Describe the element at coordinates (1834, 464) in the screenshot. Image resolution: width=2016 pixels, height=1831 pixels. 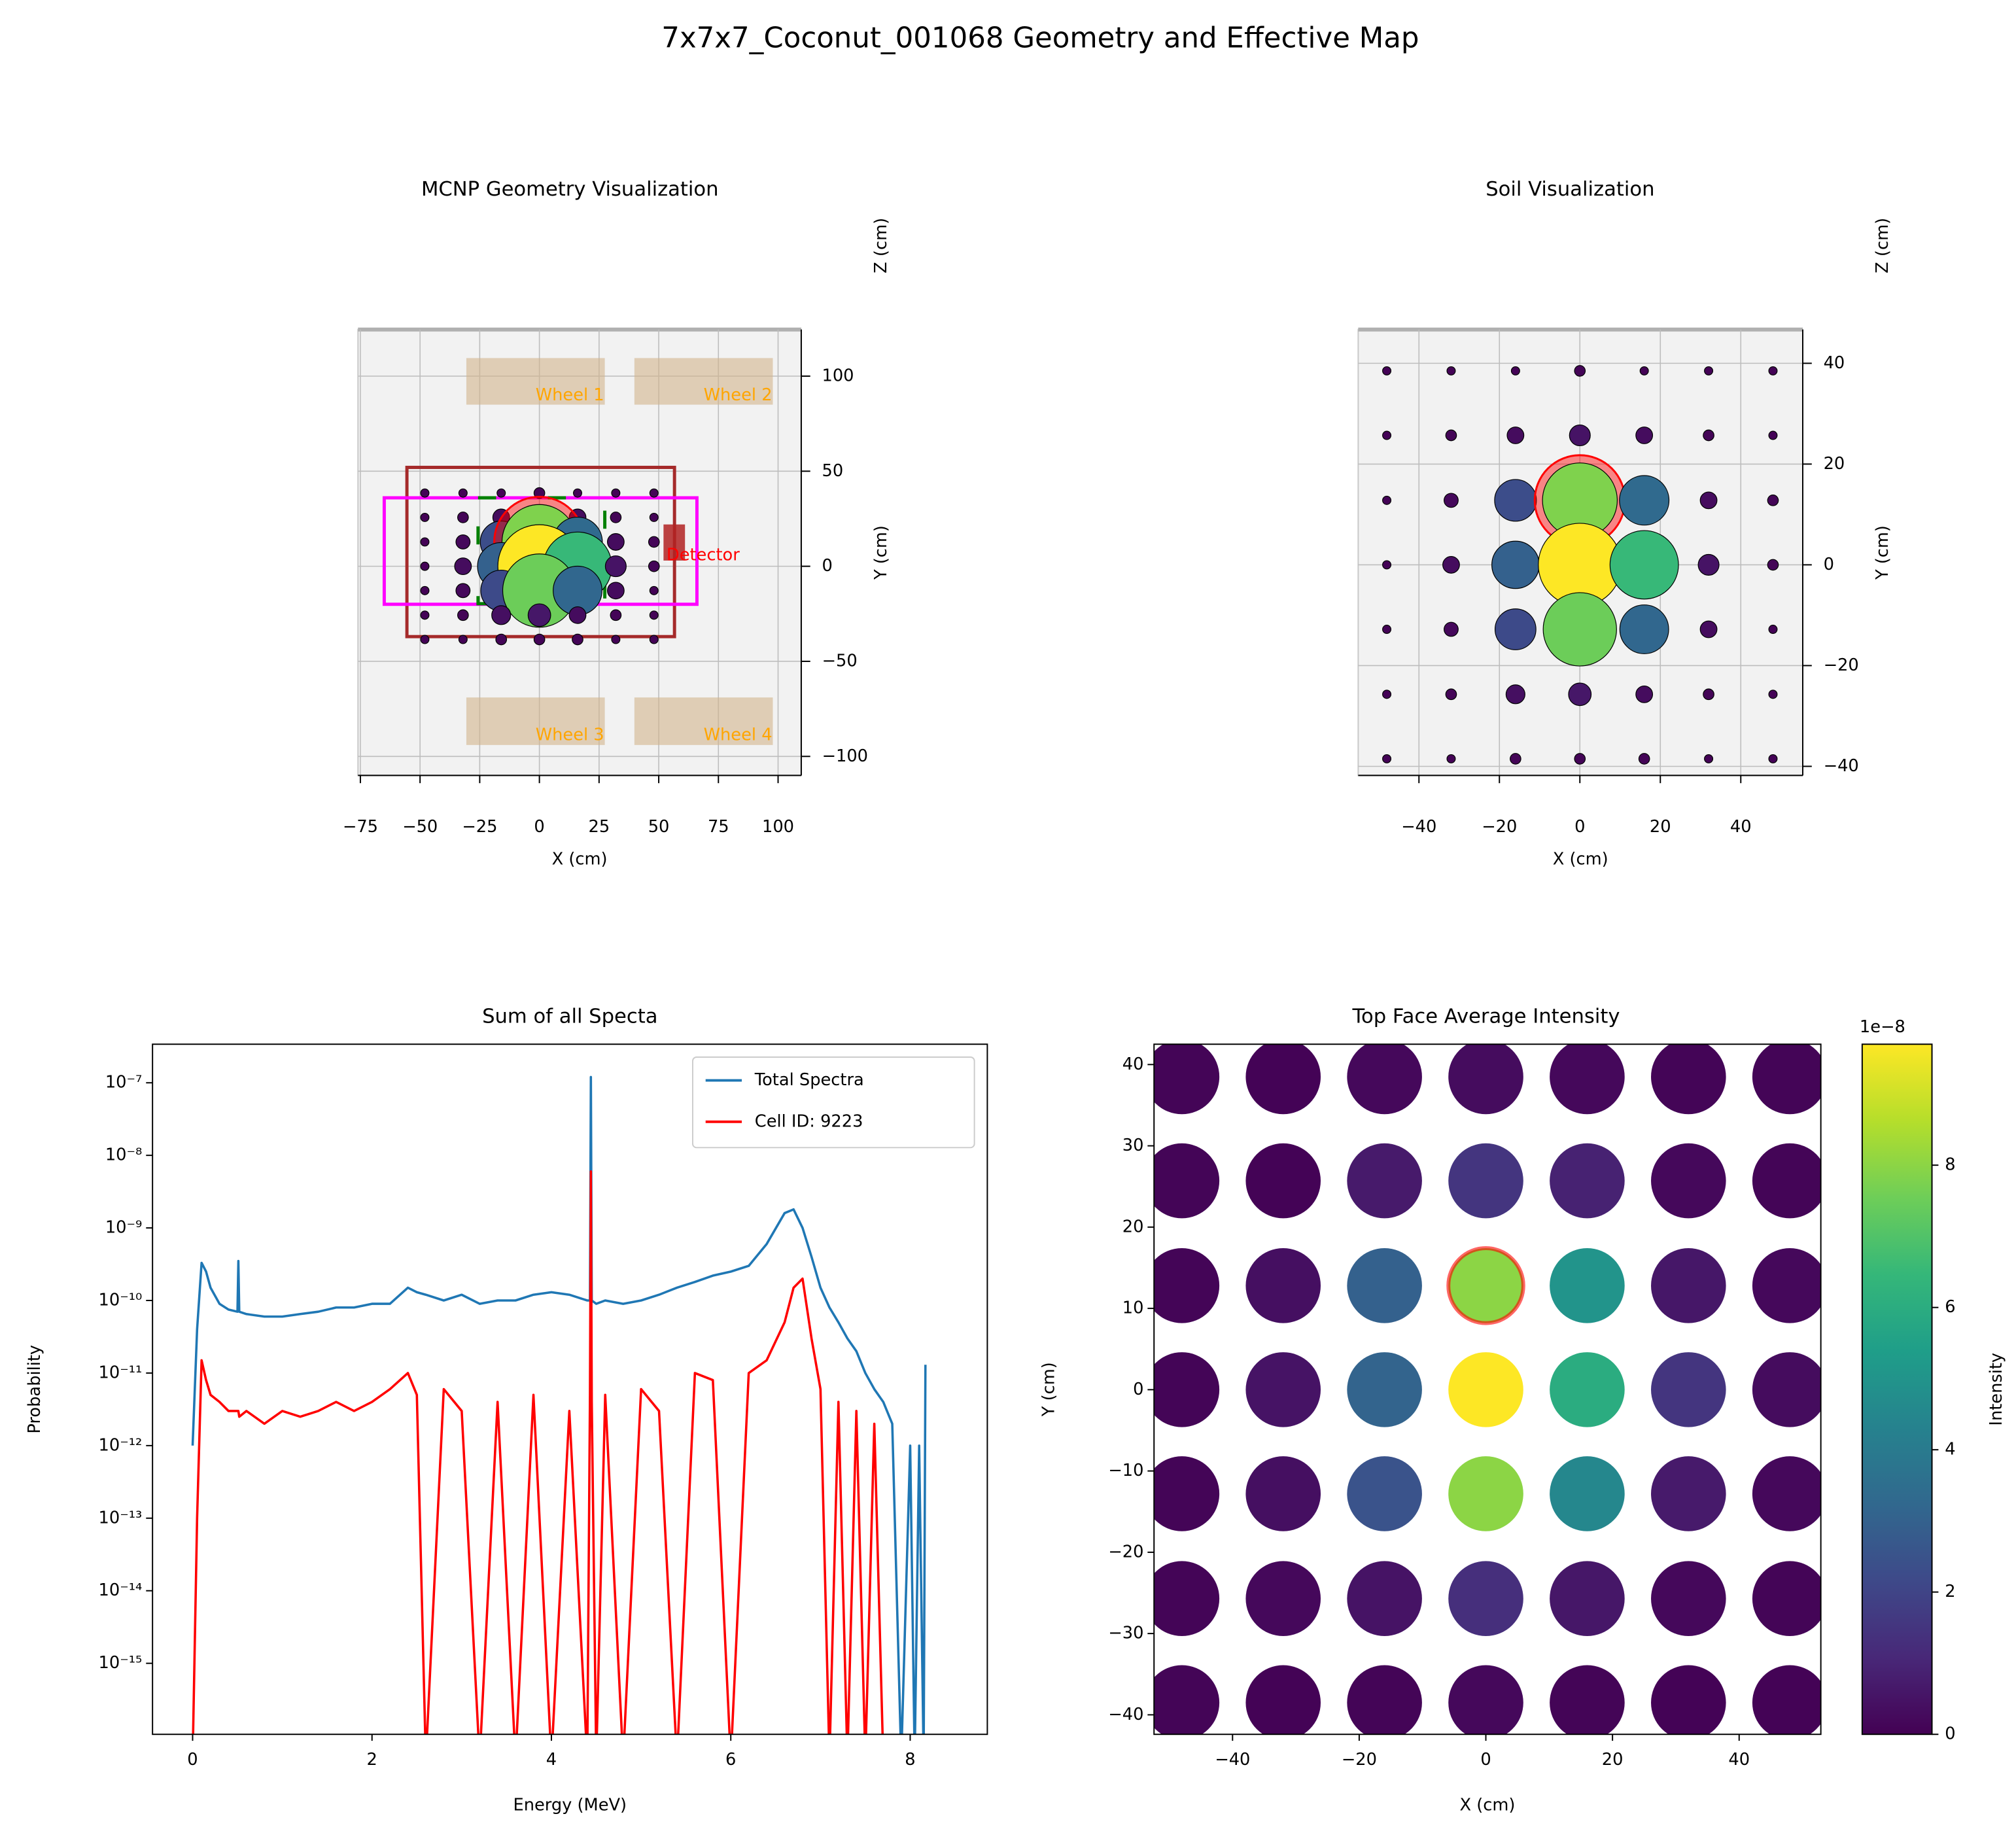
I see `y-tick-label: 20` at that location.